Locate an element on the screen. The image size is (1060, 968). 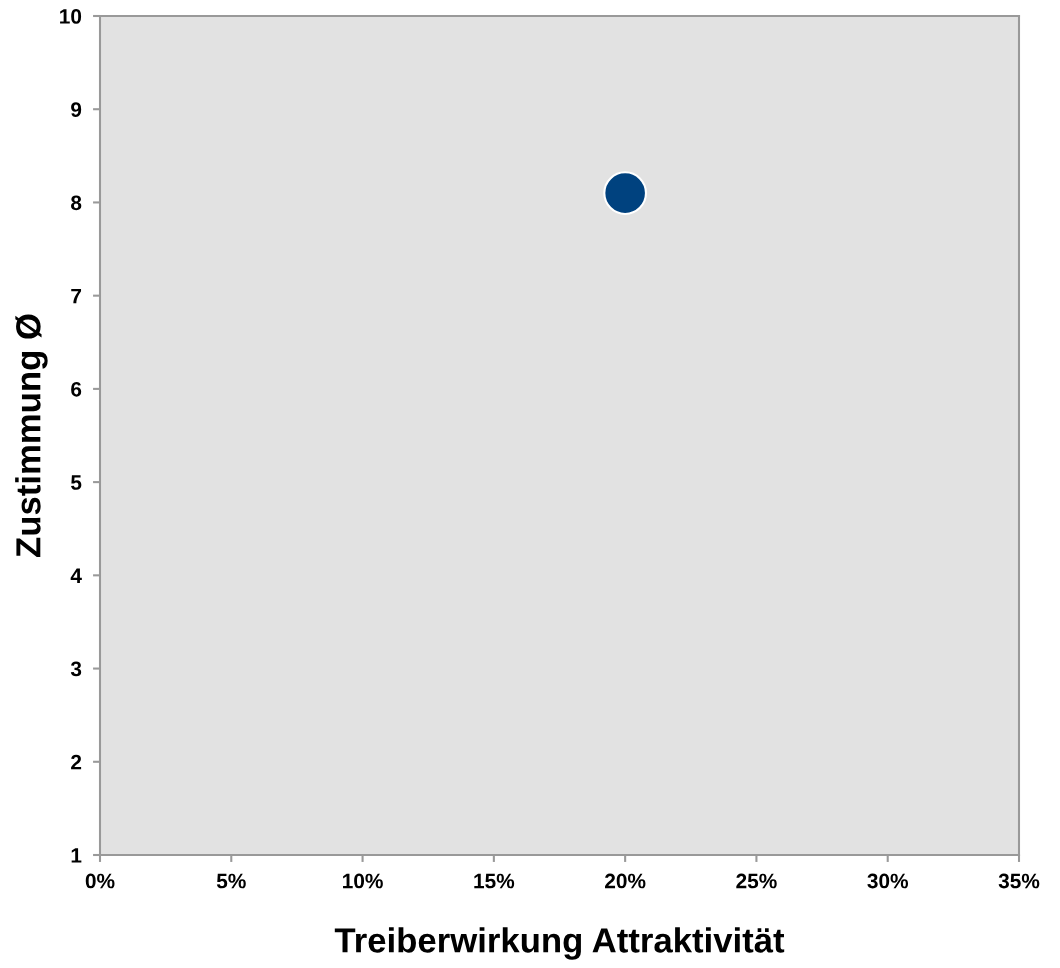
x-tick-label: 20% is located at coordinates (625, 881).